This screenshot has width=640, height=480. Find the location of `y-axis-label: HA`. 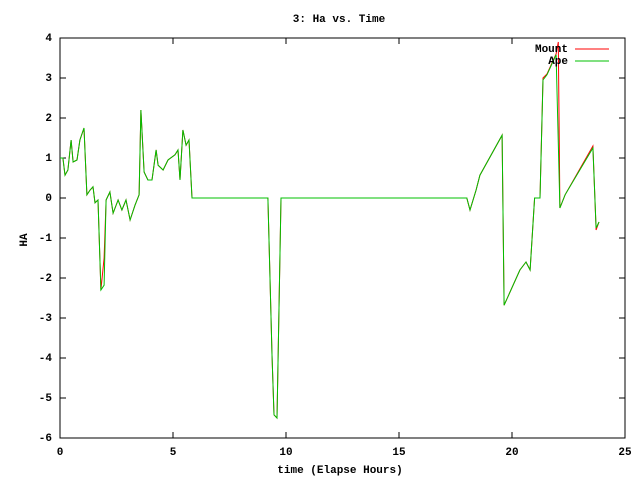

y-axis-label: HA is located at coordinates (25, 240).